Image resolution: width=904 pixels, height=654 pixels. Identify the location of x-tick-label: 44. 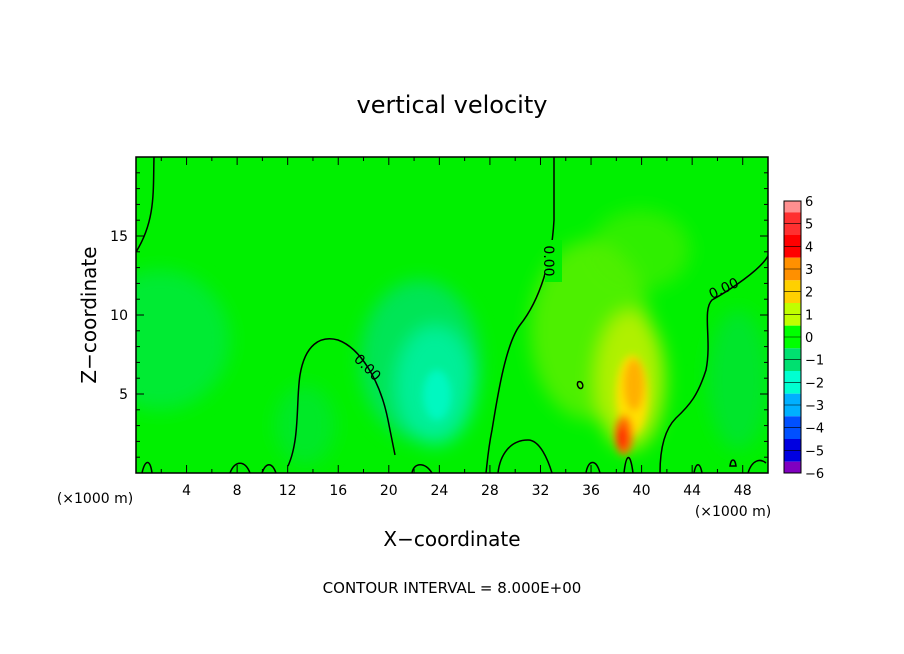
(692, 491).